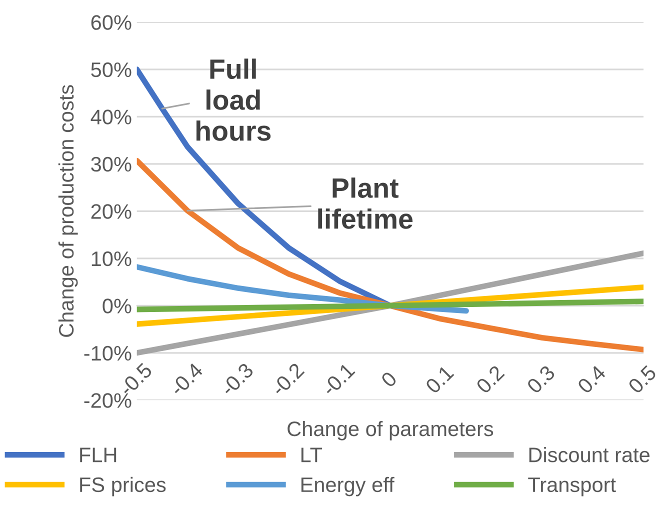  Describe the element at coordinates (68, 211) in the screenshot. I see `y-axis-title: Change of production costs` at that location.